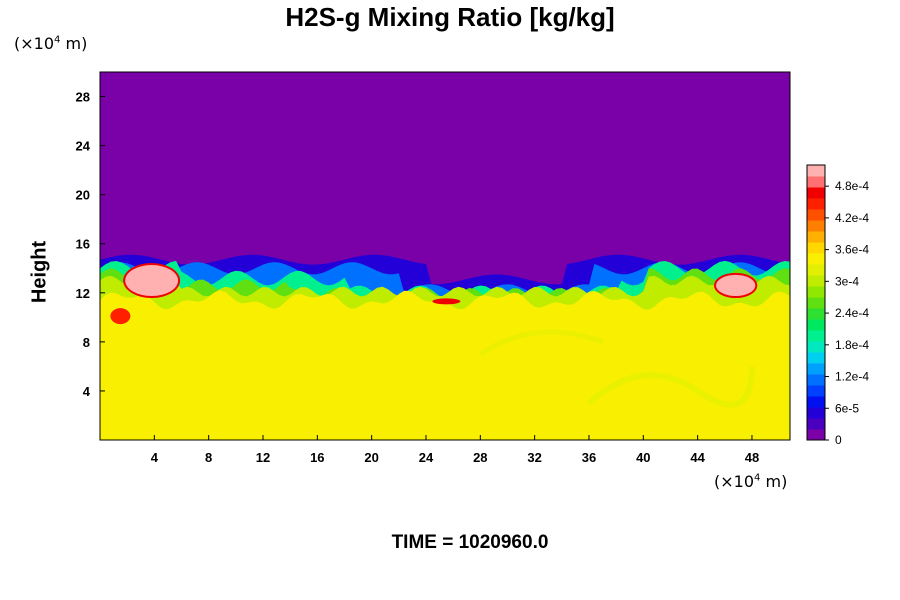 The height and width of the screenshot is (600, 900). What do you see at coordinates (752, 457) in the screenshot?
I see `x-tick-label-48: 48` at bounding box center [752, 457].